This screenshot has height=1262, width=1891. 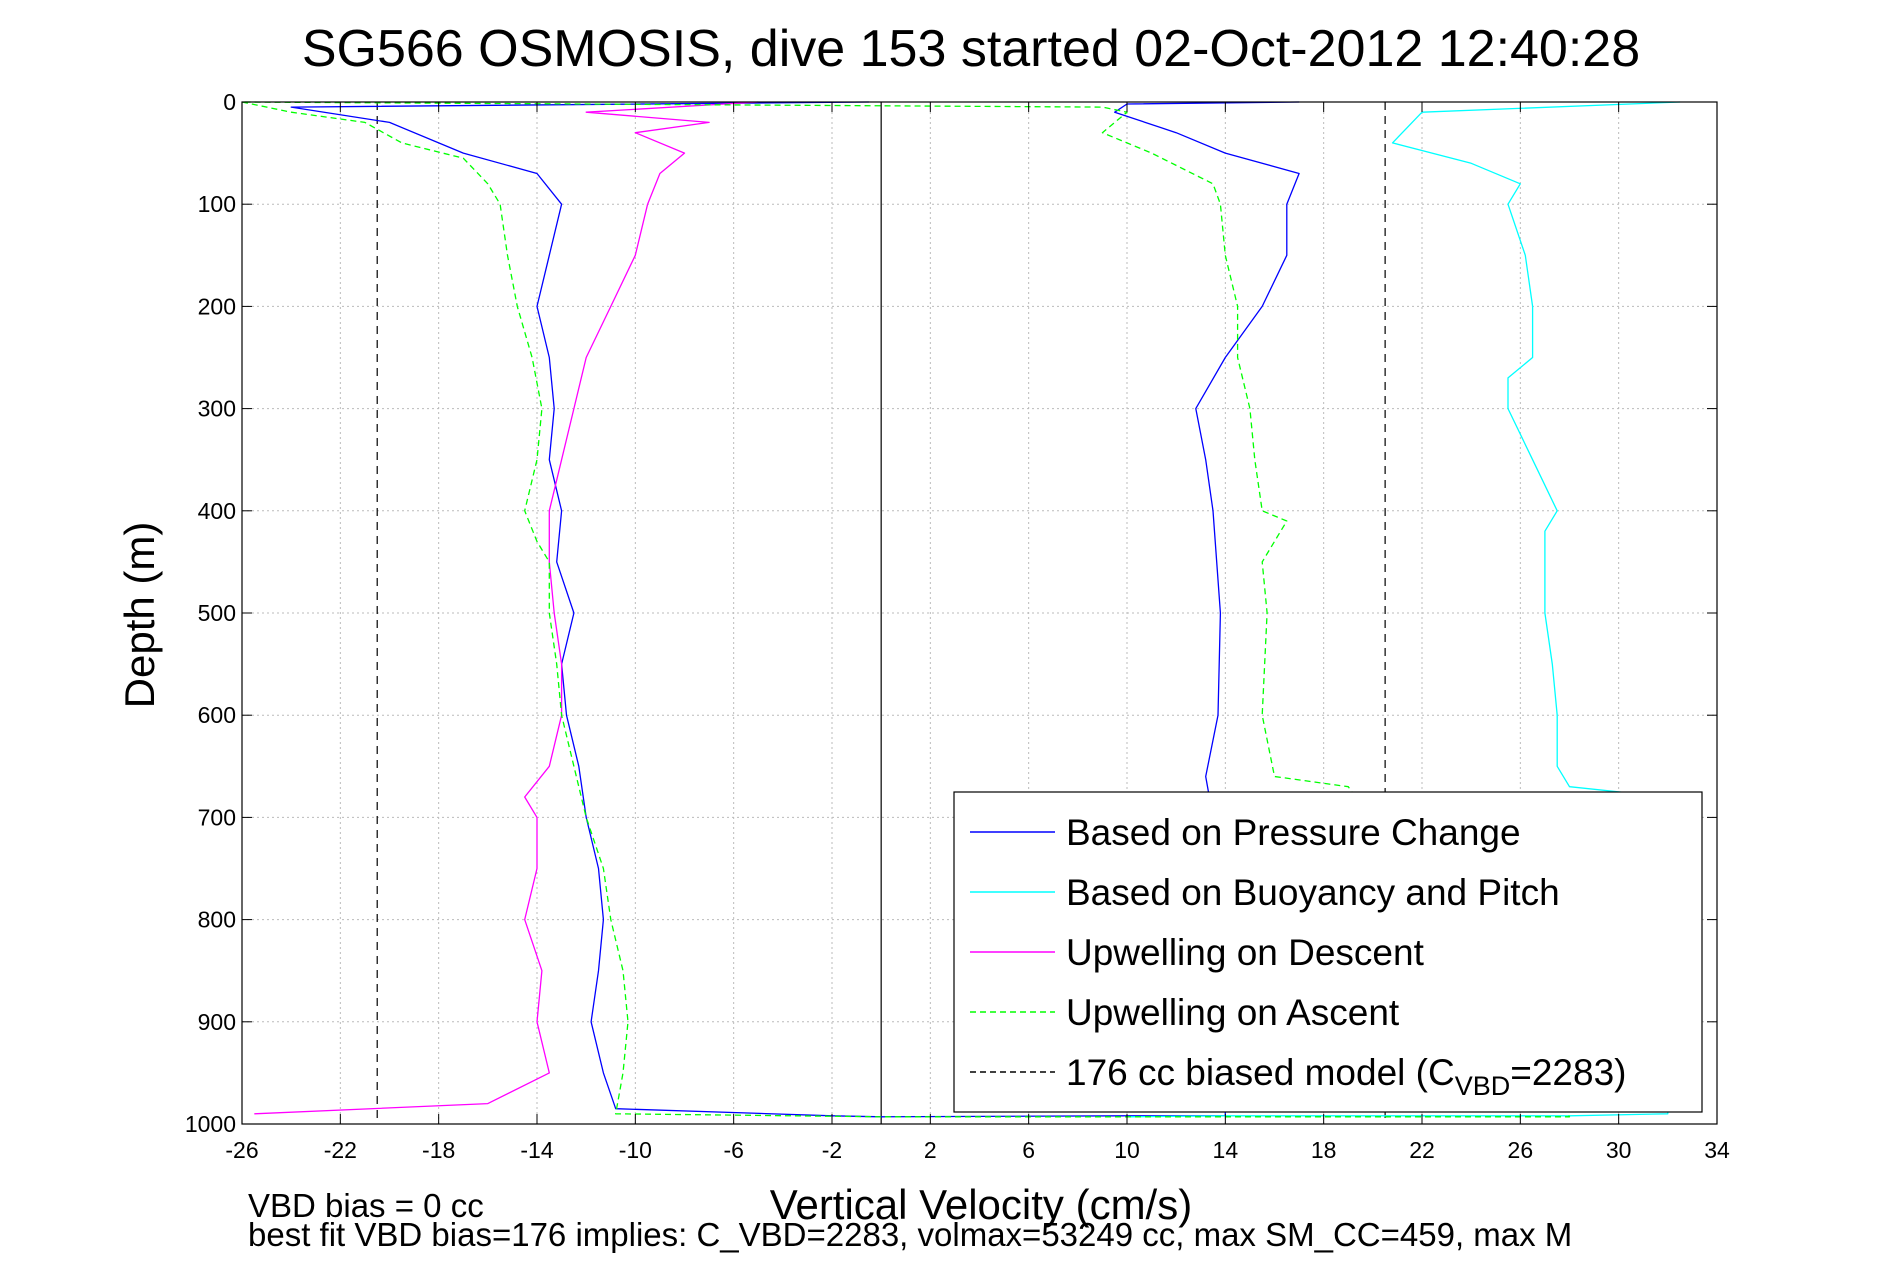 I want to click on x-tick-label: 6, so click(x=1028, y=1150).